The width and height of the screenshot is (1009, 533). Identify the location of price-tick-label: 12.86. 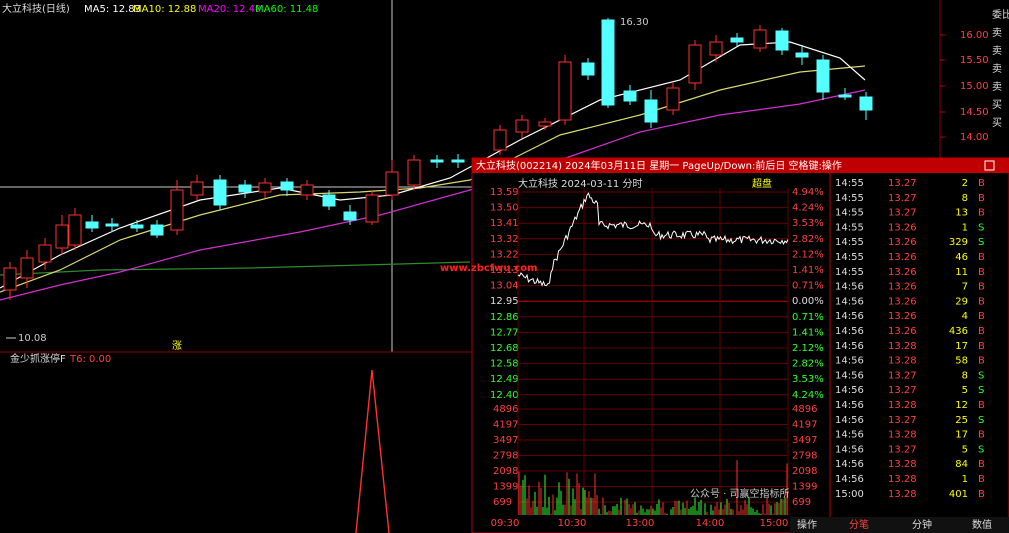
(504, 317).